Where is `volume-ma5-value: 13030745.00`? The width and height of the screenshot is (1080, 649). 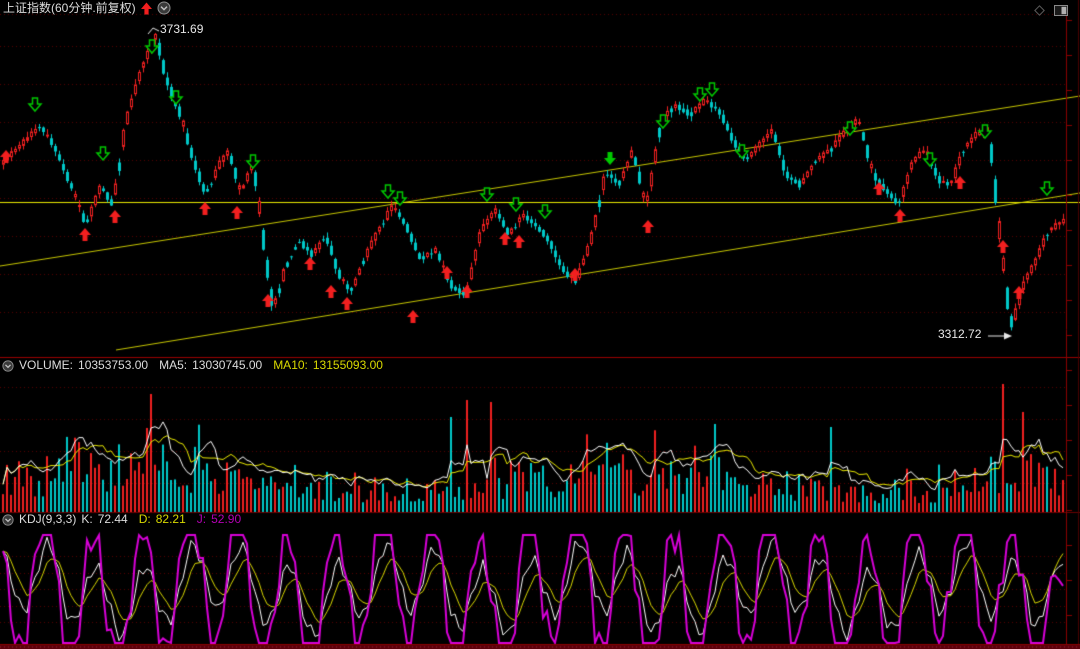
volume-ma5-value: 13030745.00 is located at coordinates (227, 365).